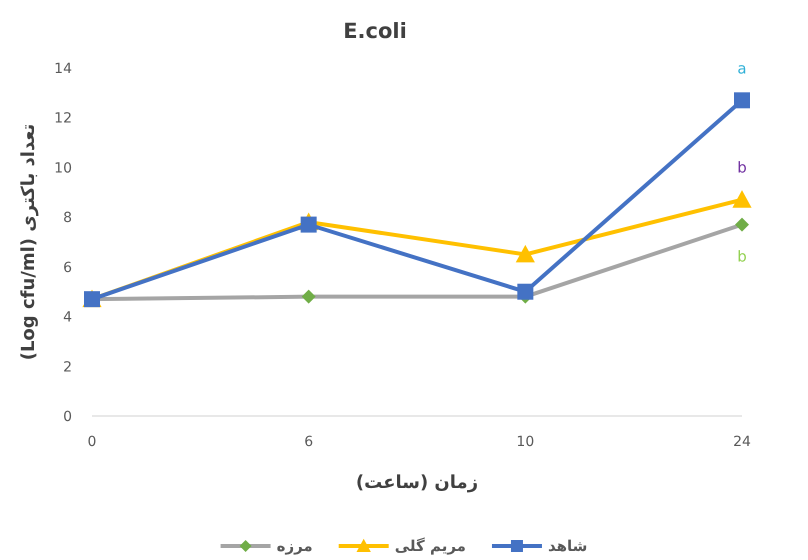  Describe the element at coordinates (28, 242) in the screenshot. I see `y-axis-title: تعداد باکتری (Log cfu/ml)` at that location.